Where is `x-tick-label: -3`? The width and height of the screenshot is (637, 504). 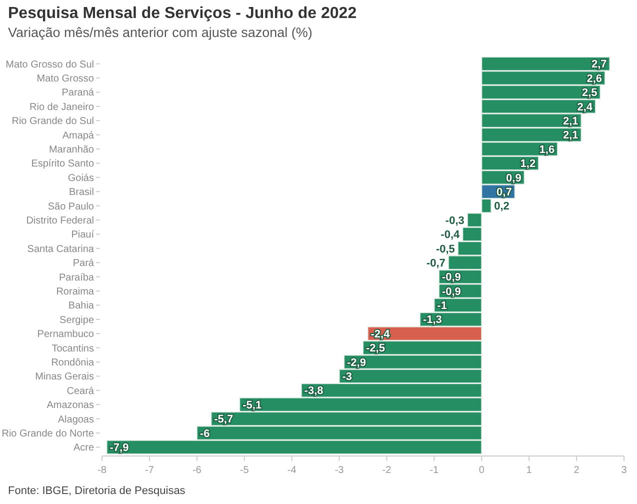
x-tick-label: -3 is located at coordinates (339, 470).